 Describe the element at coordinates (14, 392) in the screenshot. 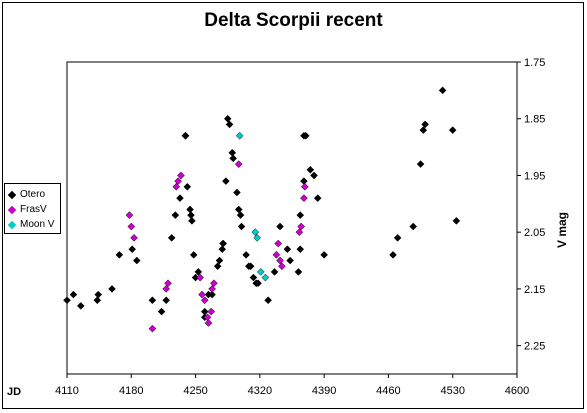

I see `x-axis-label: JD` at that location.